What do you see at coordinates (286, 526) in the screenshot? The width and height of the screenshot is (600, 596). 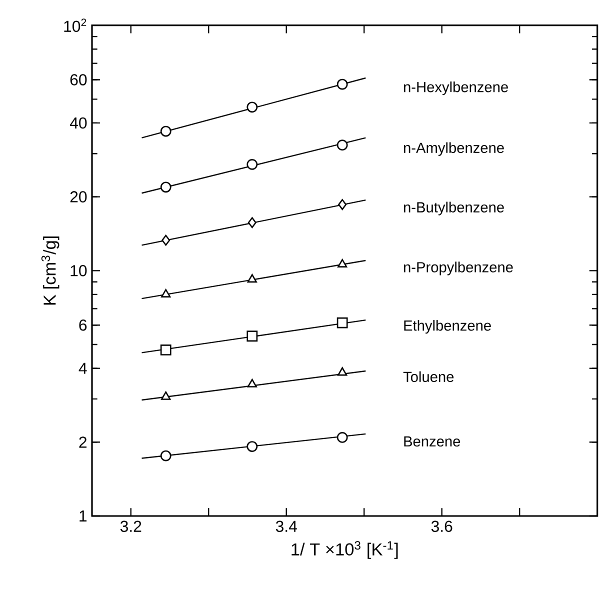 I see `x-tick-label: 3.4` at bounding box center [286, 526].